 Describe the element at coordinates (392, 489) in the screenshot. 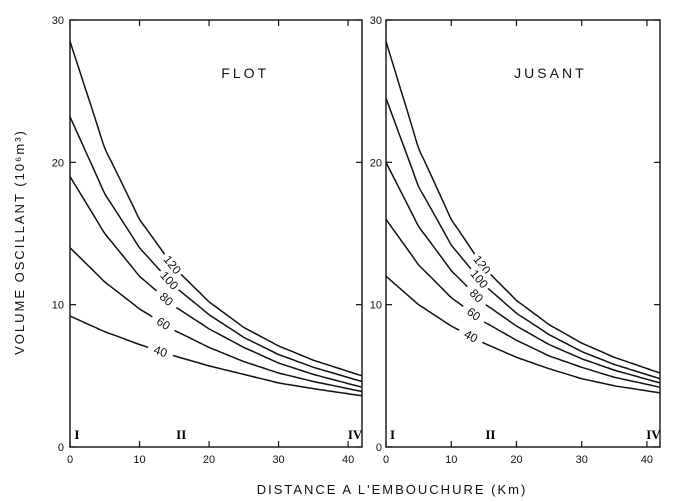

I see `x-axis-label: DISTANCE A L'EMBOUCHURE (Km)` at that location.